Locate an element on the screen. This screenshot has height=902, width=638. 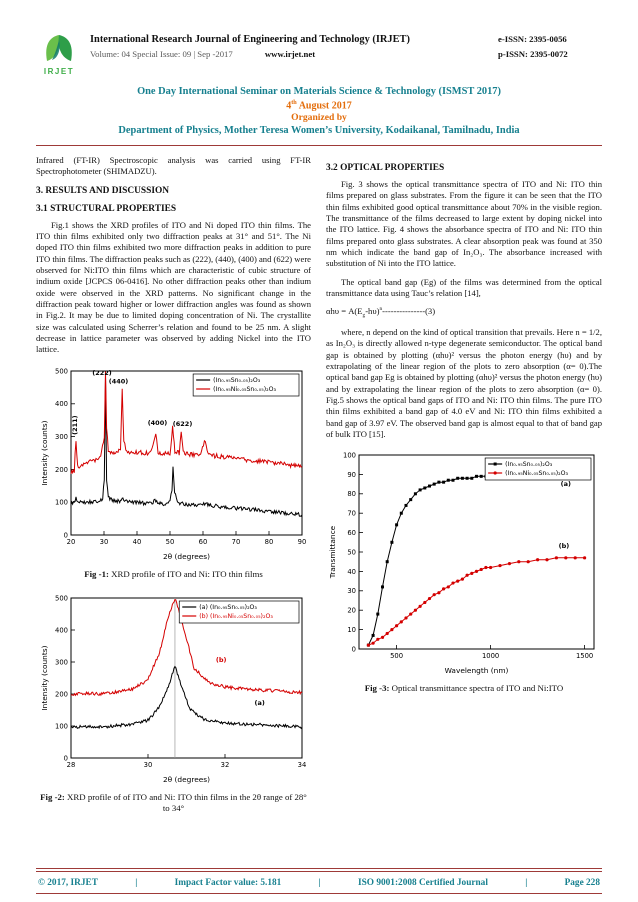
svg-text: 200 is located at coordinates (61, 469).